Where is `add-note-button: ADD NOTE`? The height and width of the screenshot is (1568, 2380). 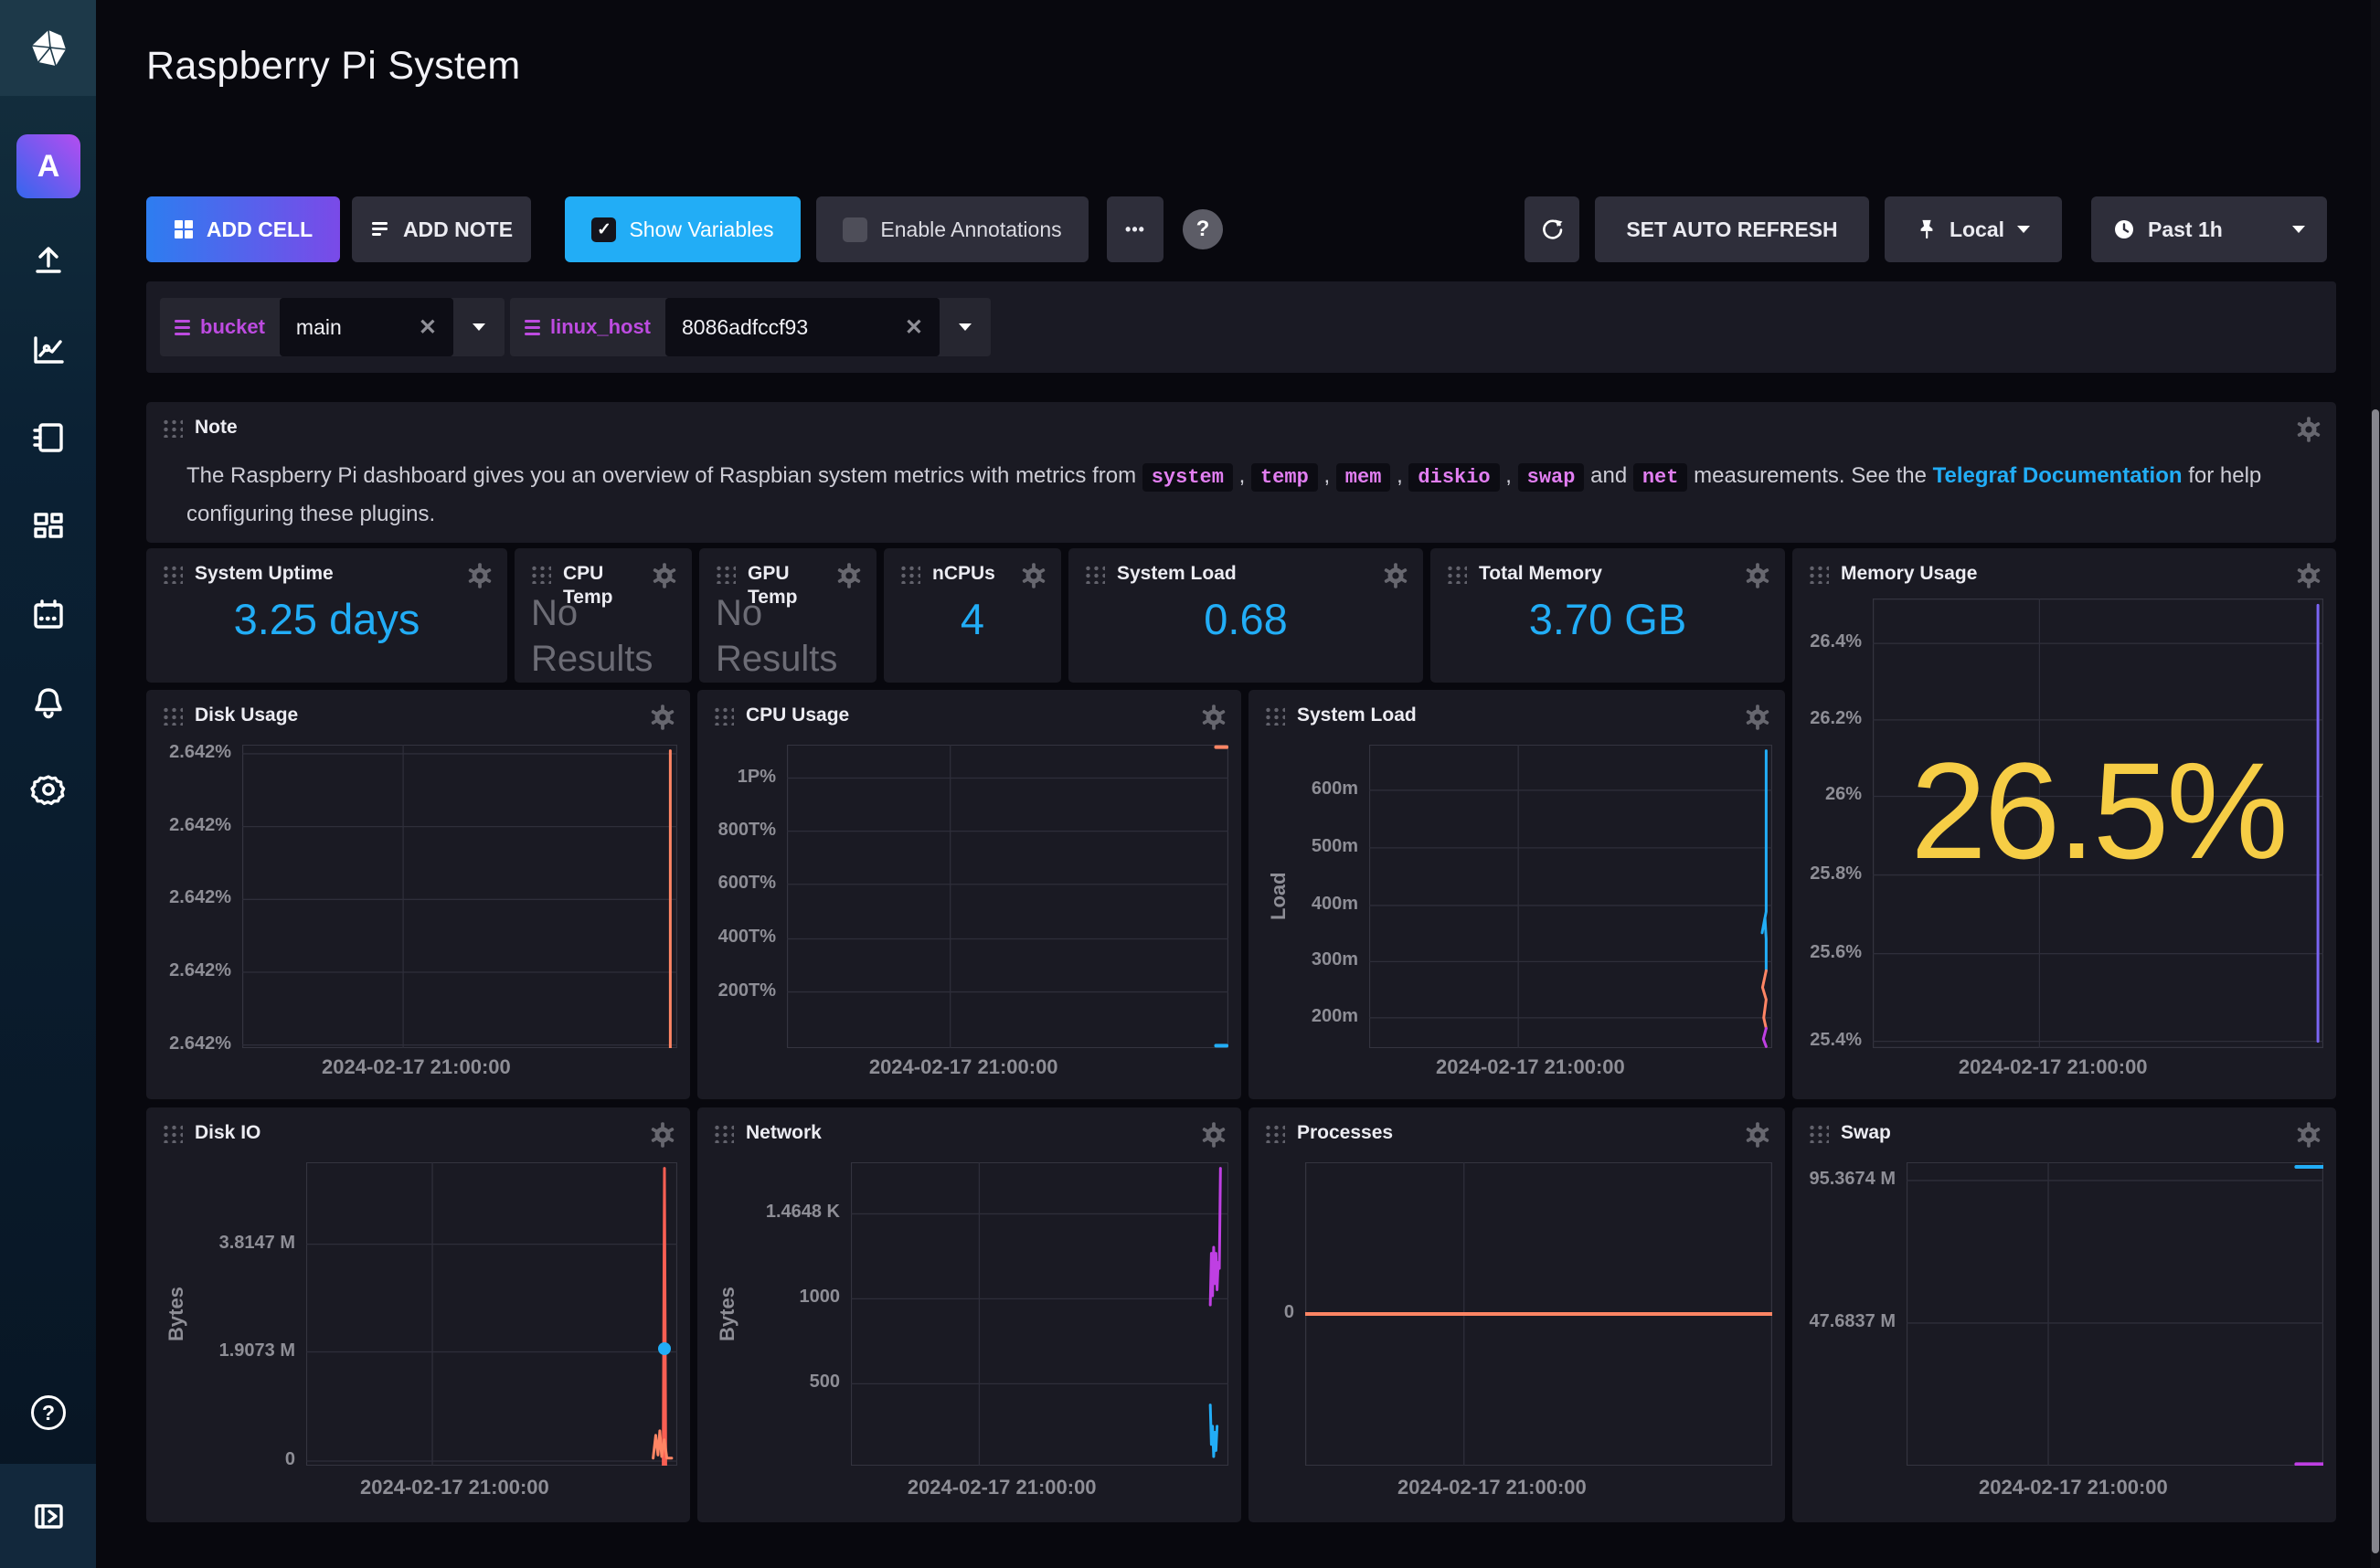 add-note-button: ADD NOTE is located at coordinates (442, 229).